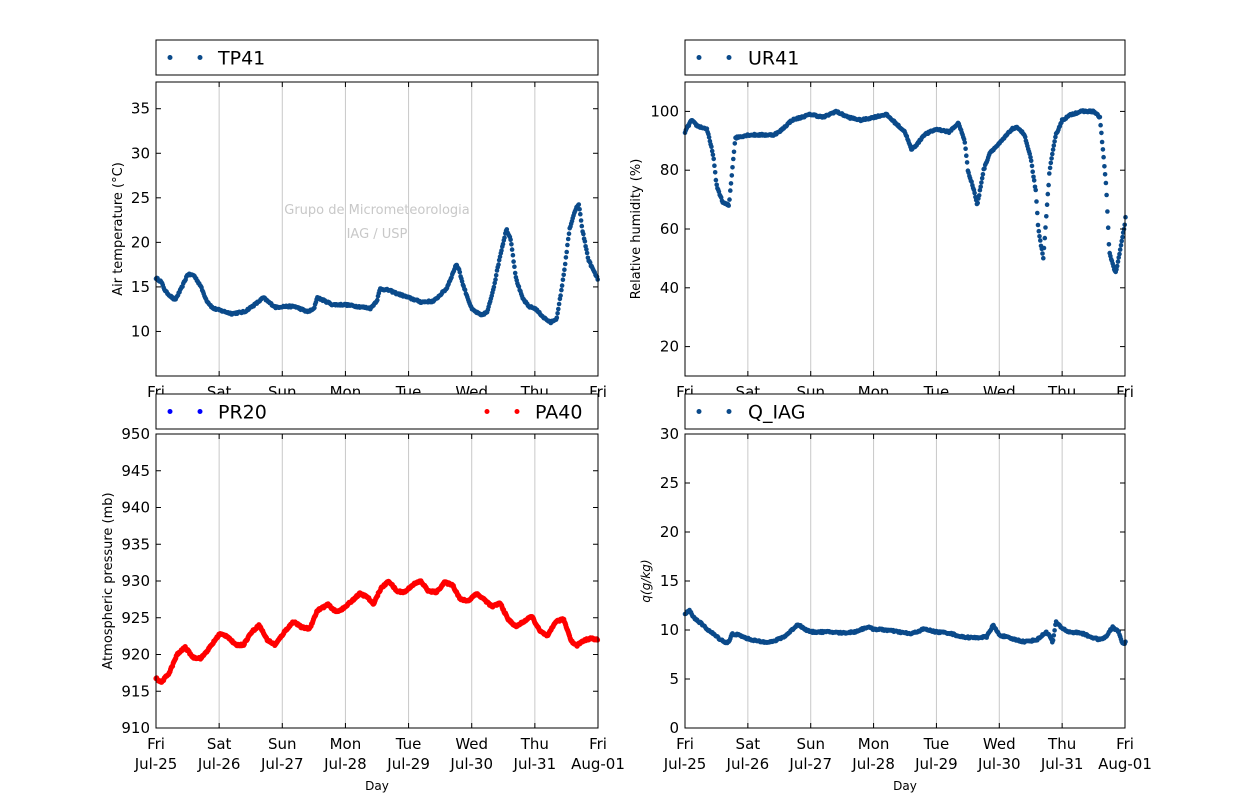 The width and height of the screenshot is (1250, 810). What do you see at coordinates (669, 229) in the screenshot?
I see `y-tick-label: 60` at bounding box center [669, 229].